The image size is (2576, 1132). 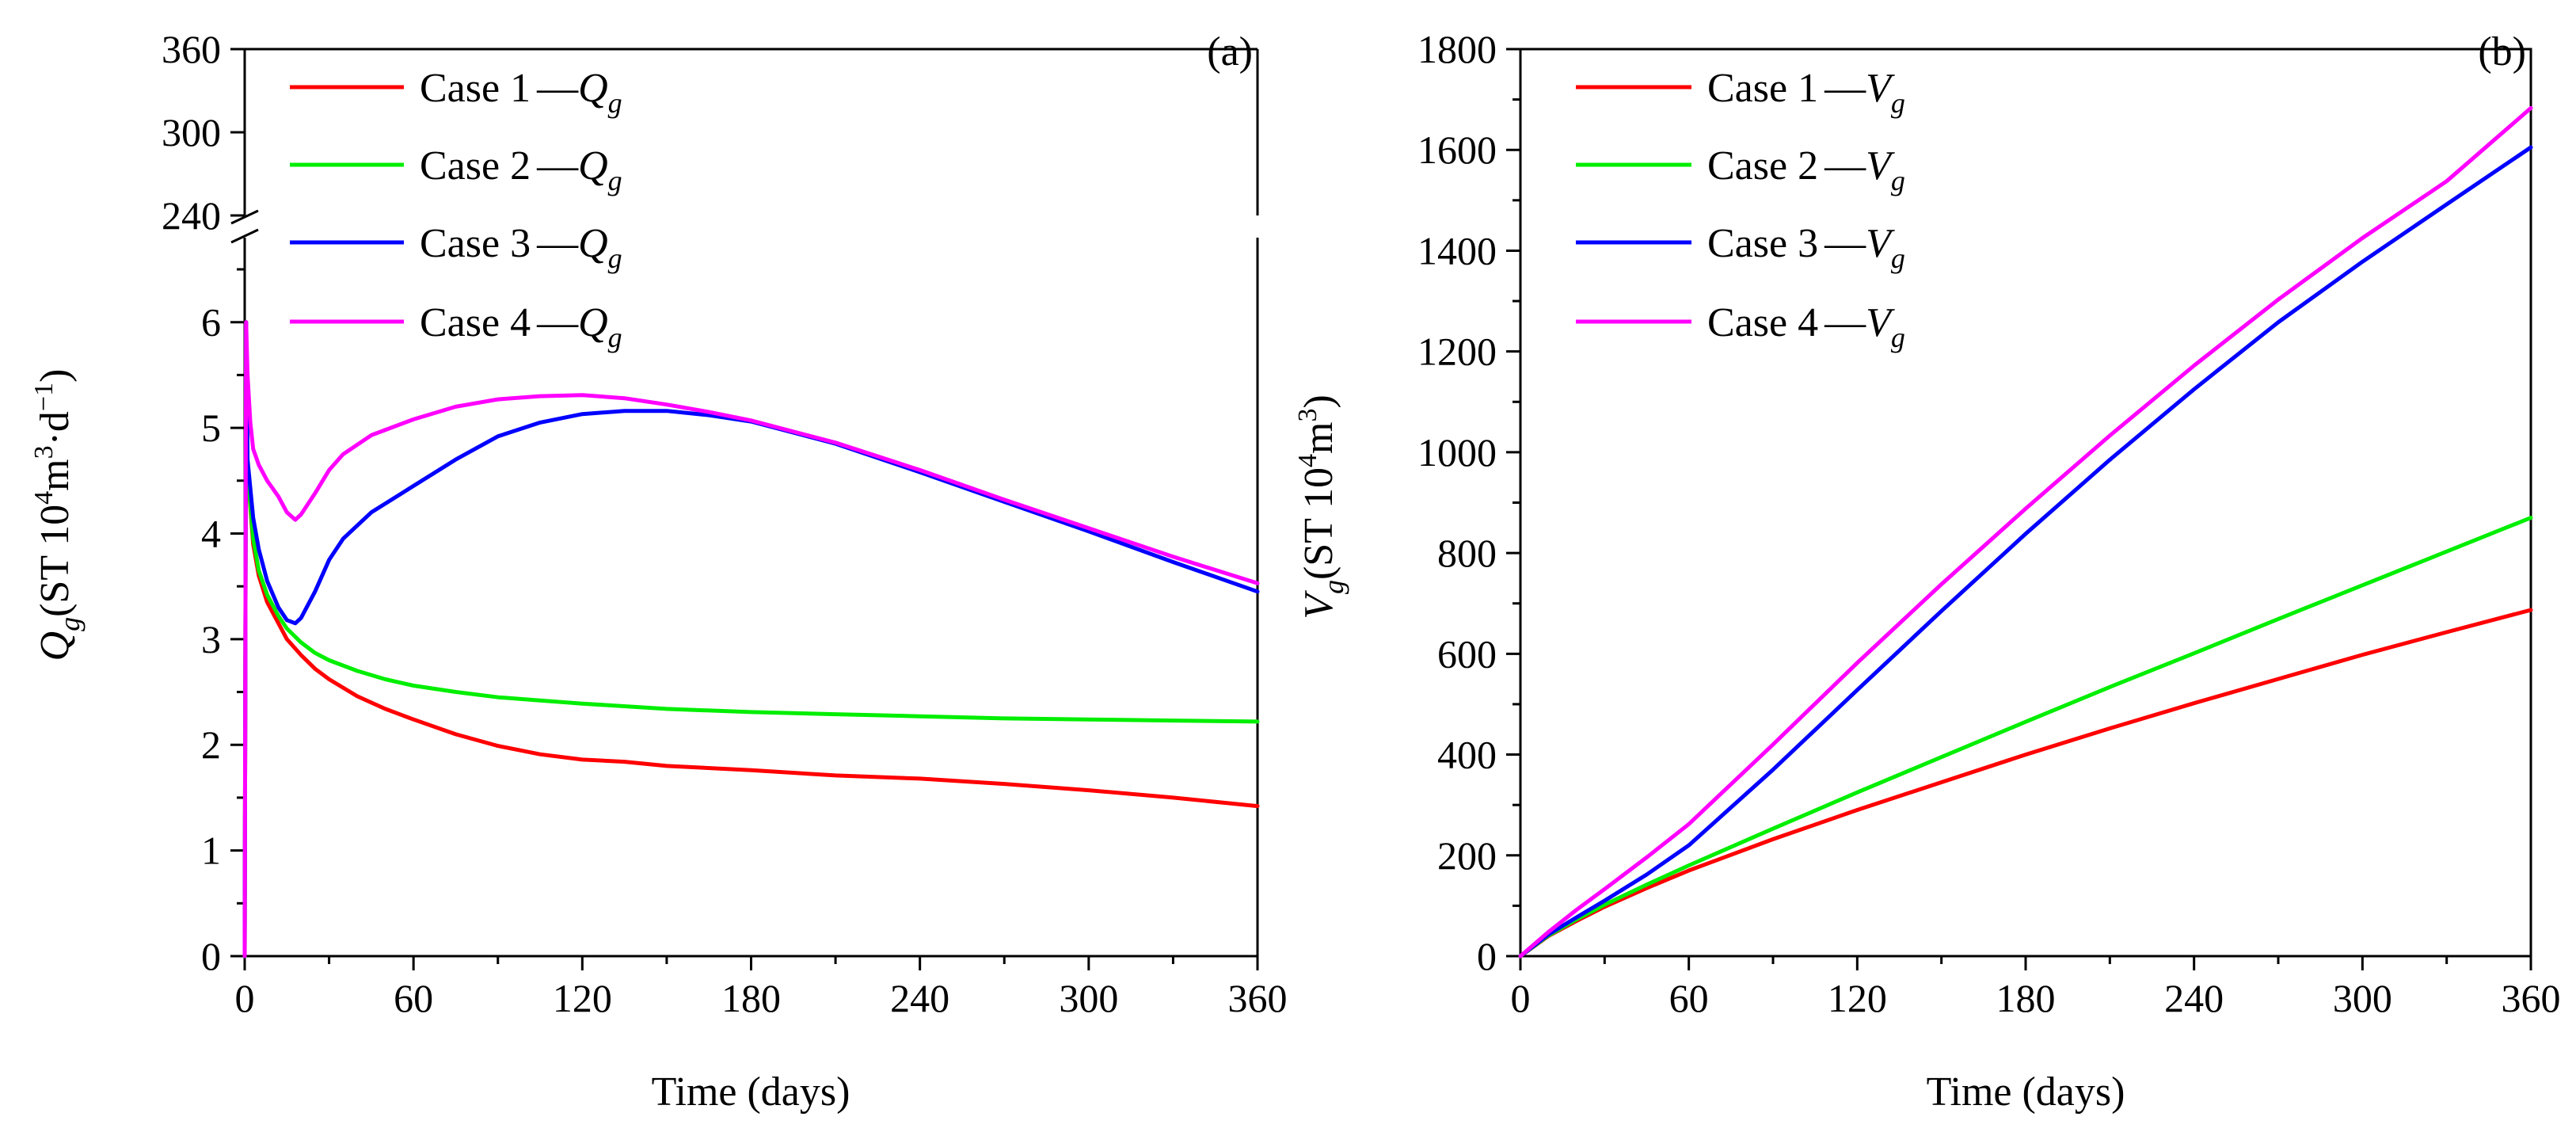 I want to click on panel-b-x-axis-title: Time (days), so click(x=2026, y=1092).